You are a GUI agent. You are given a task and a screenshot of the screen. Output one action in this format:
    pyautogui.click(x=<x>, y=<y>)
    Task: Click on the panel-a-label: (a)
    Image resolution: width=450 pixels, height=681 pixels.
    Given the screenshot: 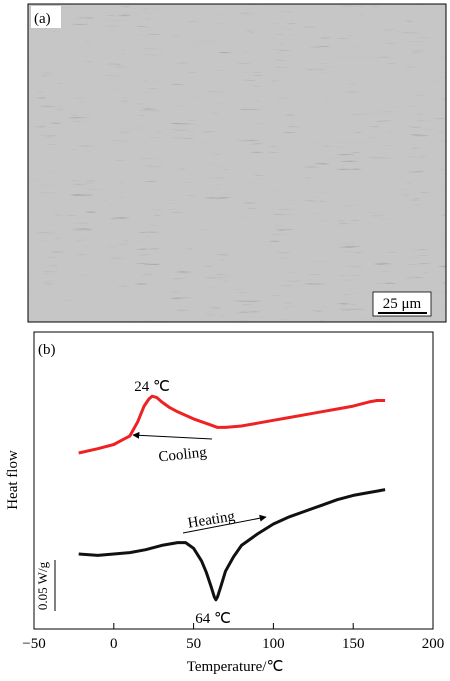 What is the action you would take?
    pyautogui.click(x=42, y=19)
    